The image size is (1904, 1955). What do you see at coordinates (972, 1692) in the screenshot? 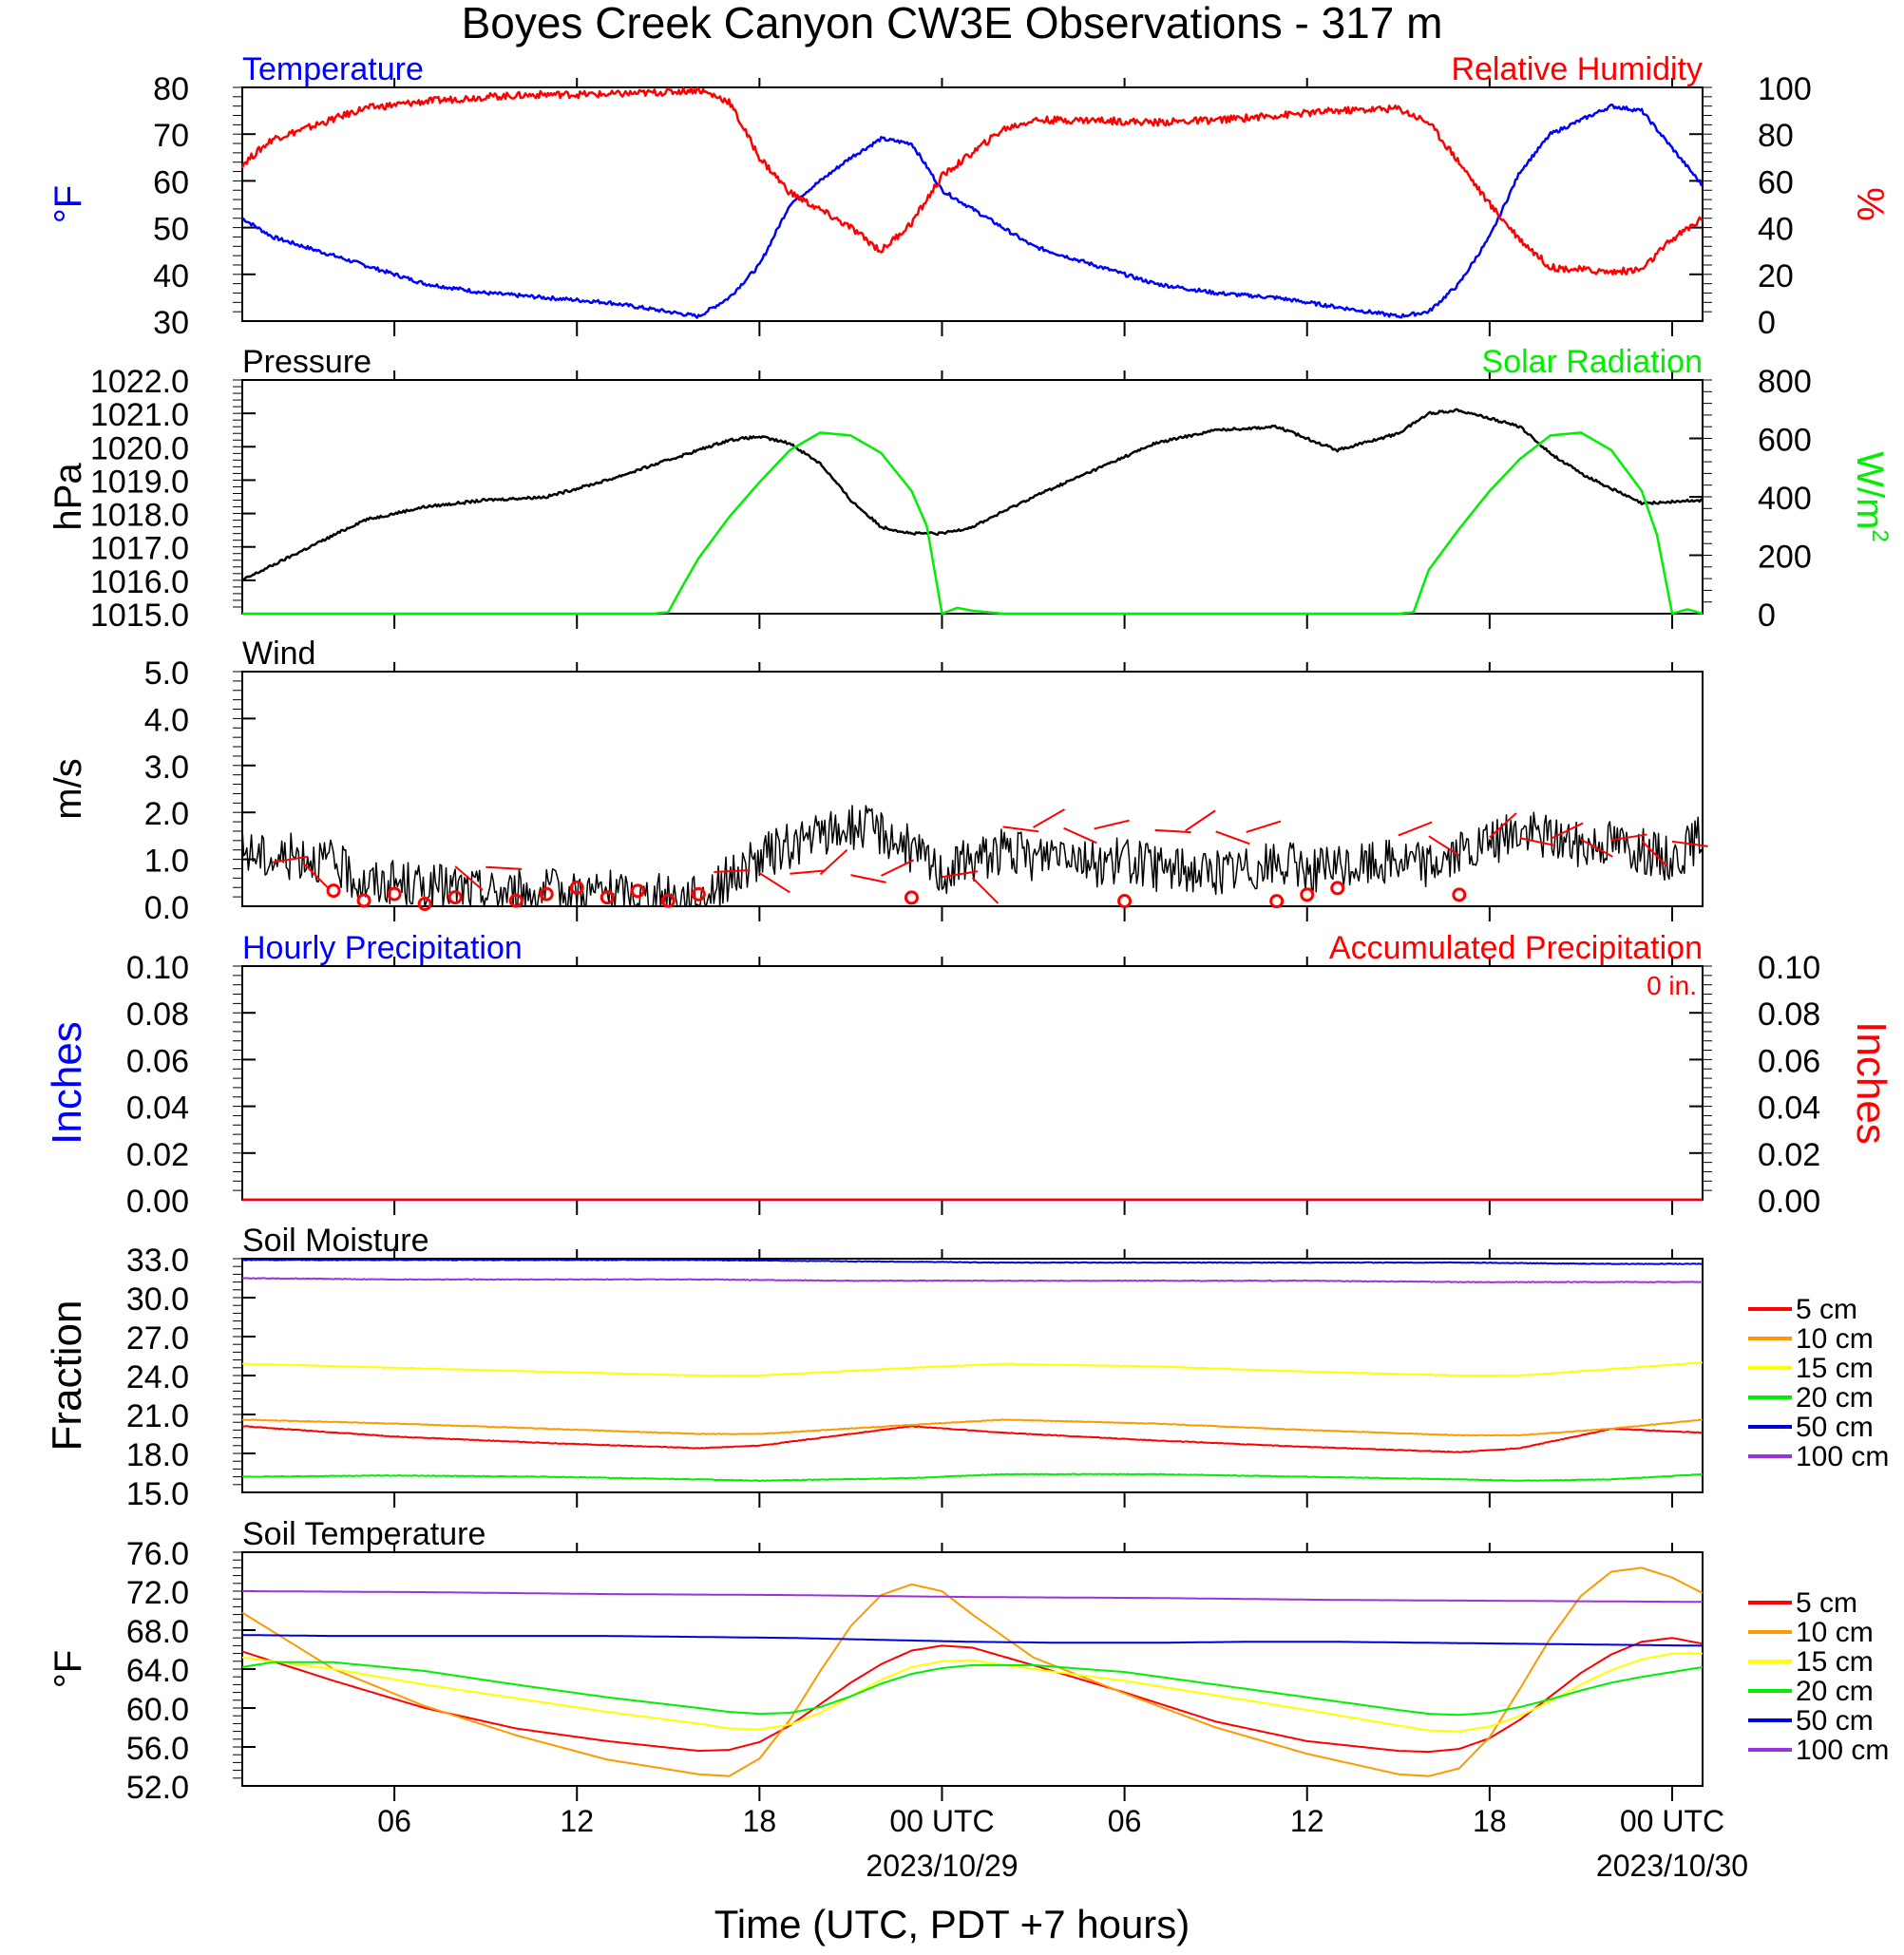
I see `series-line-15cm` at bounding box center [972, 1692].